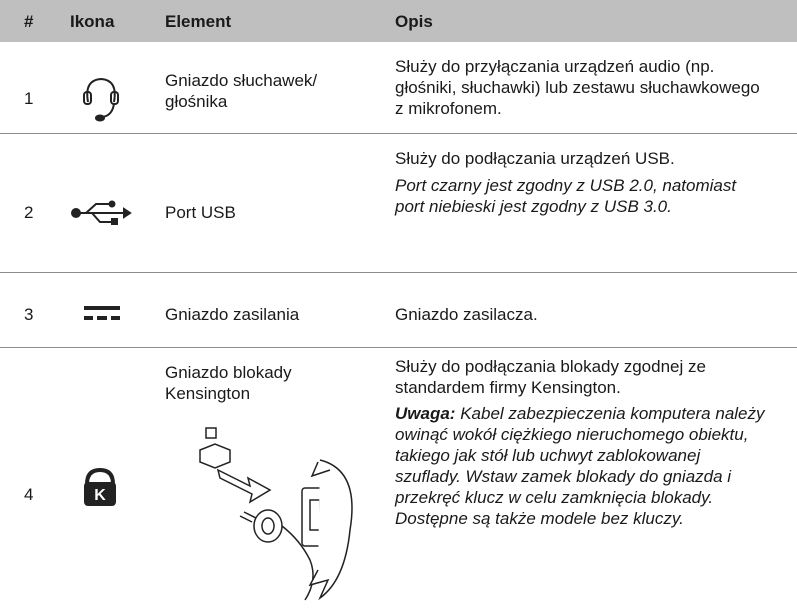  I want to click on kensington-icon: K, so click(100, 486).